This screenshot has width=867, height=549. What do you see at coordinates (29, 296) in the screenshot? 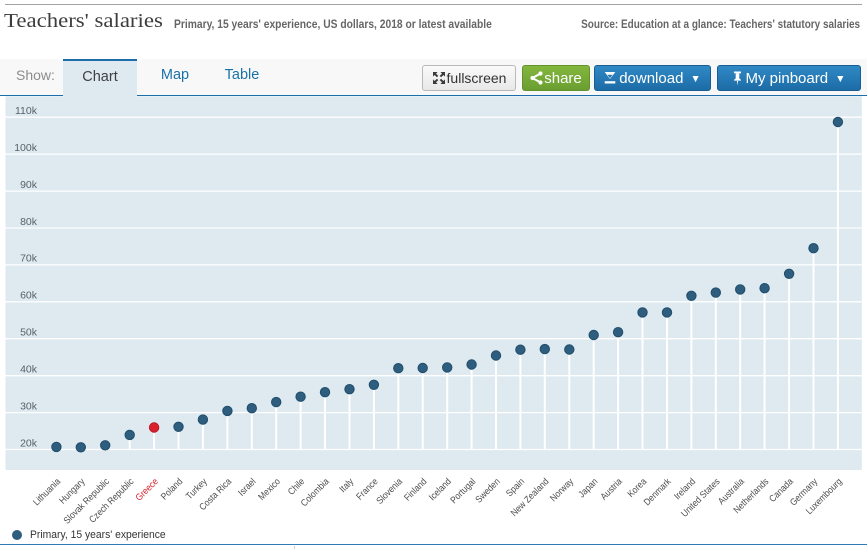
I see `svg-text: 60k` at bounding box center [29, 296].